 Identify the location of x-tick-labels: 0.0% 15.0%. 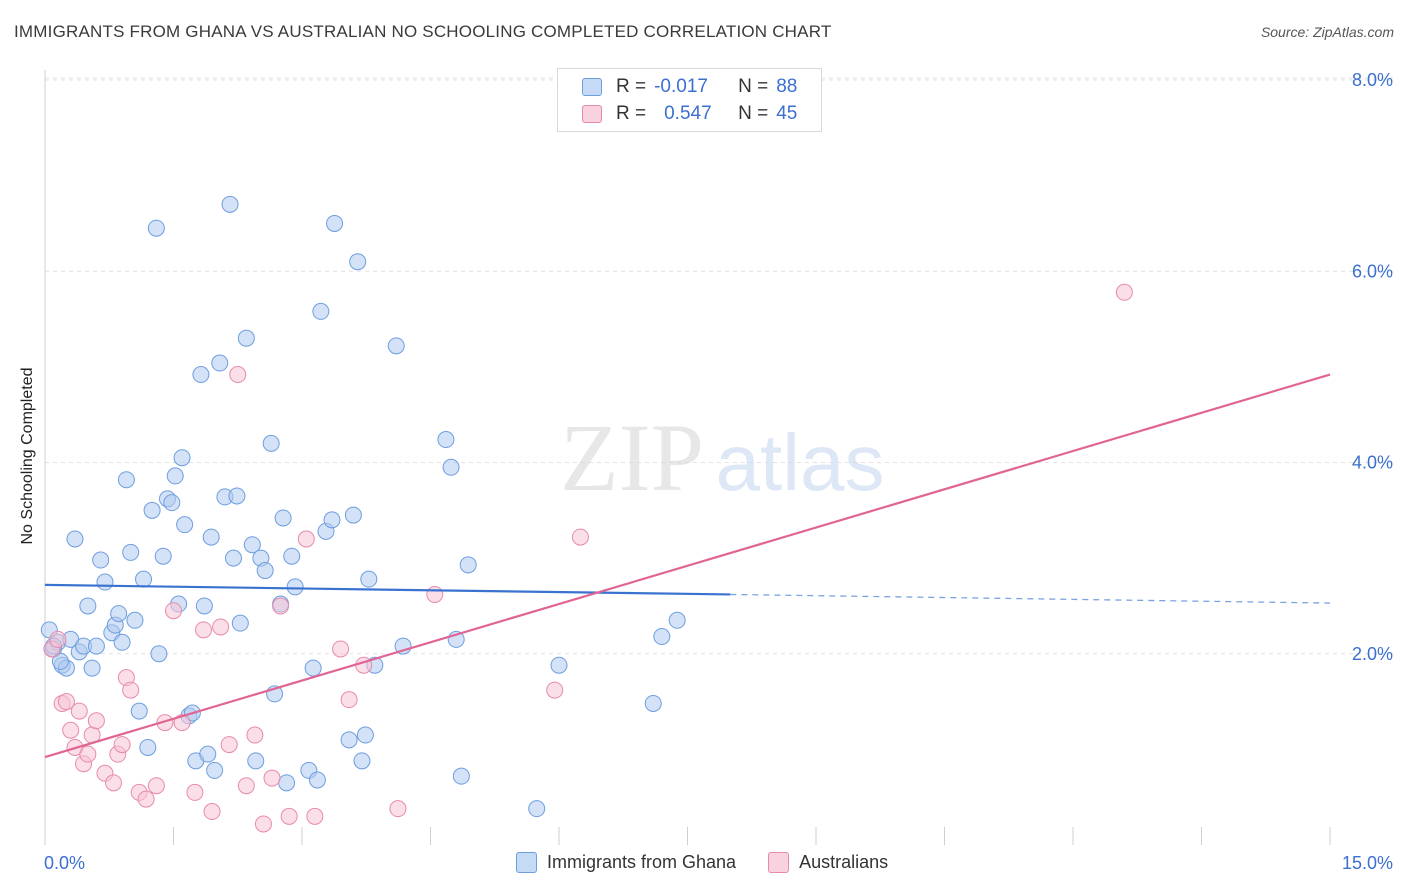
(718, 863).